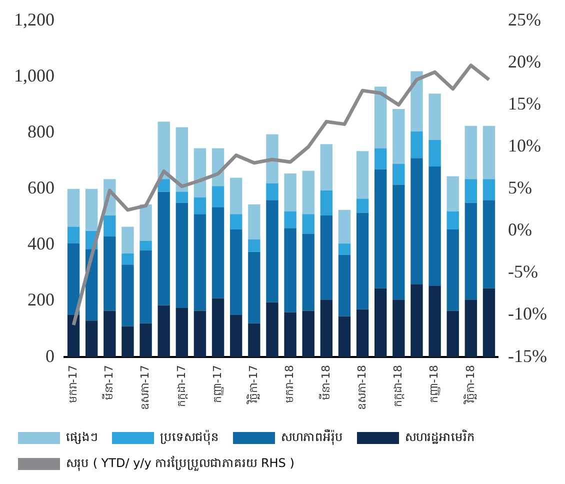 This screenshot has height=484, width=565. I want to click on y-tick-label: 0, so click(50, 356).